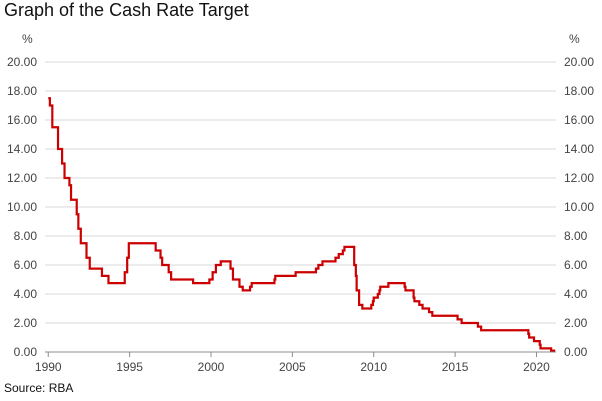  Describe the element at coordinates (48, 367) in the screenshot. I see `x-tick-label: 1990` at that location.